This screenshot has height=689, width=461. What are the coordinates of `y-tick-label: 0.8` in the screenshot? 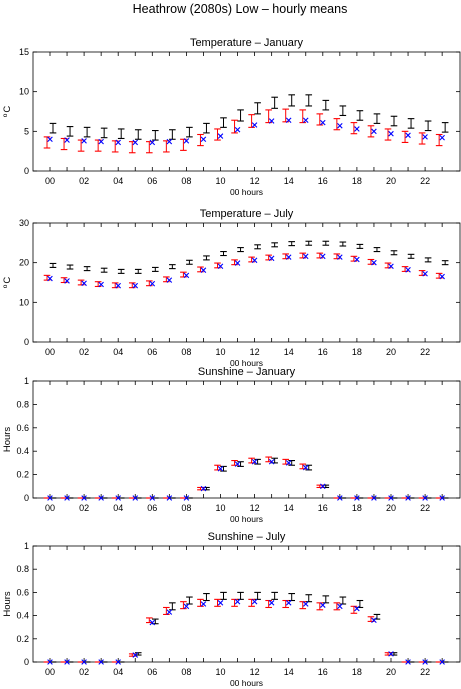 It's located at (22, 569).